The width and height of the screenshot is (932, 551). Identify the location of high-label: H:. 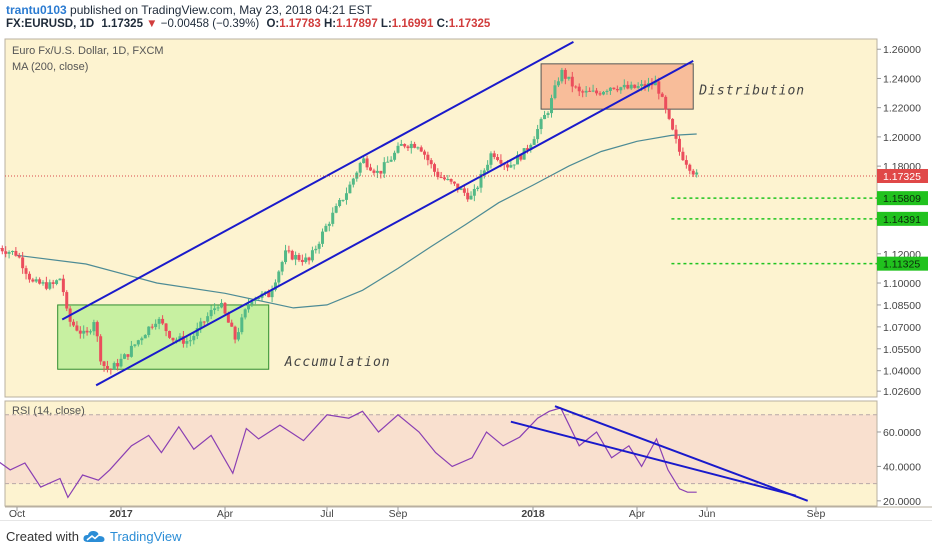
(330, 24).